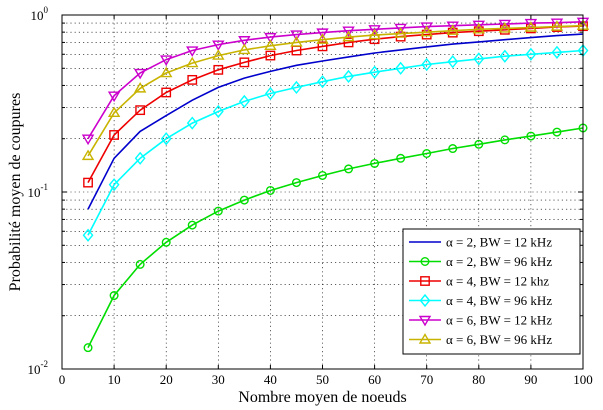  Describe the element at coordinates (499, 300) in the screenshot. I see `legend-label: α = 4, BW = 96 kHz` at that location.